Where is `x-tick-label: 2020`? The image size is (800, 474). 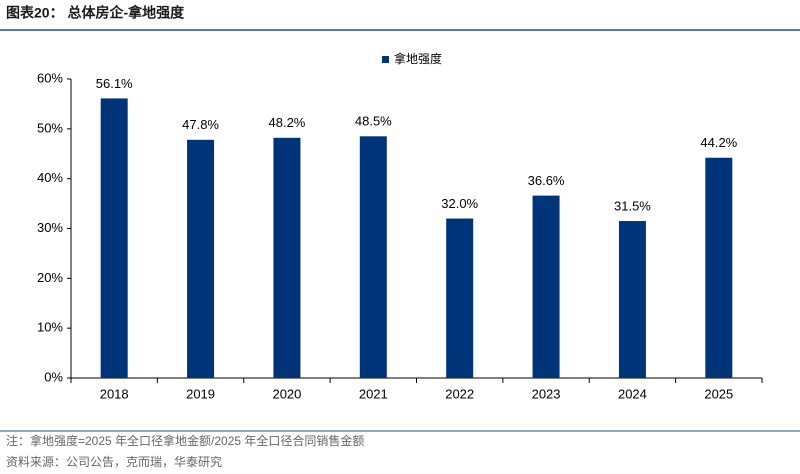 x-tick-label: 2020 is located at coordinates (286, 393).